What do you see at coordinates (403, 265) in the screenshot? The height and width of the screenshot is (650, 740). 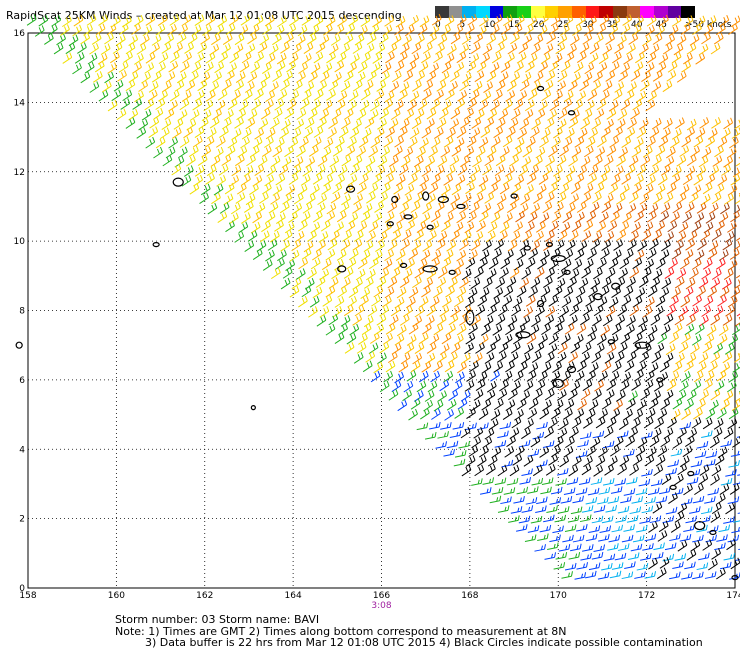 I see `island-outline` at bounding box center [403, 265].